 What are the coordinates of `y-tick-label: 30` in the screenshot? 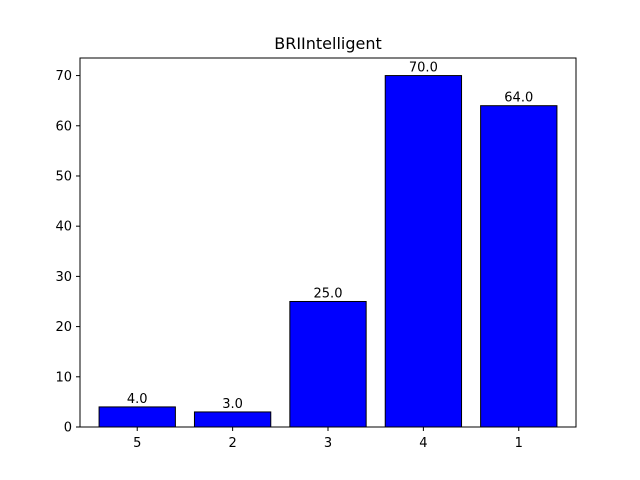 It's located at (63, 277).